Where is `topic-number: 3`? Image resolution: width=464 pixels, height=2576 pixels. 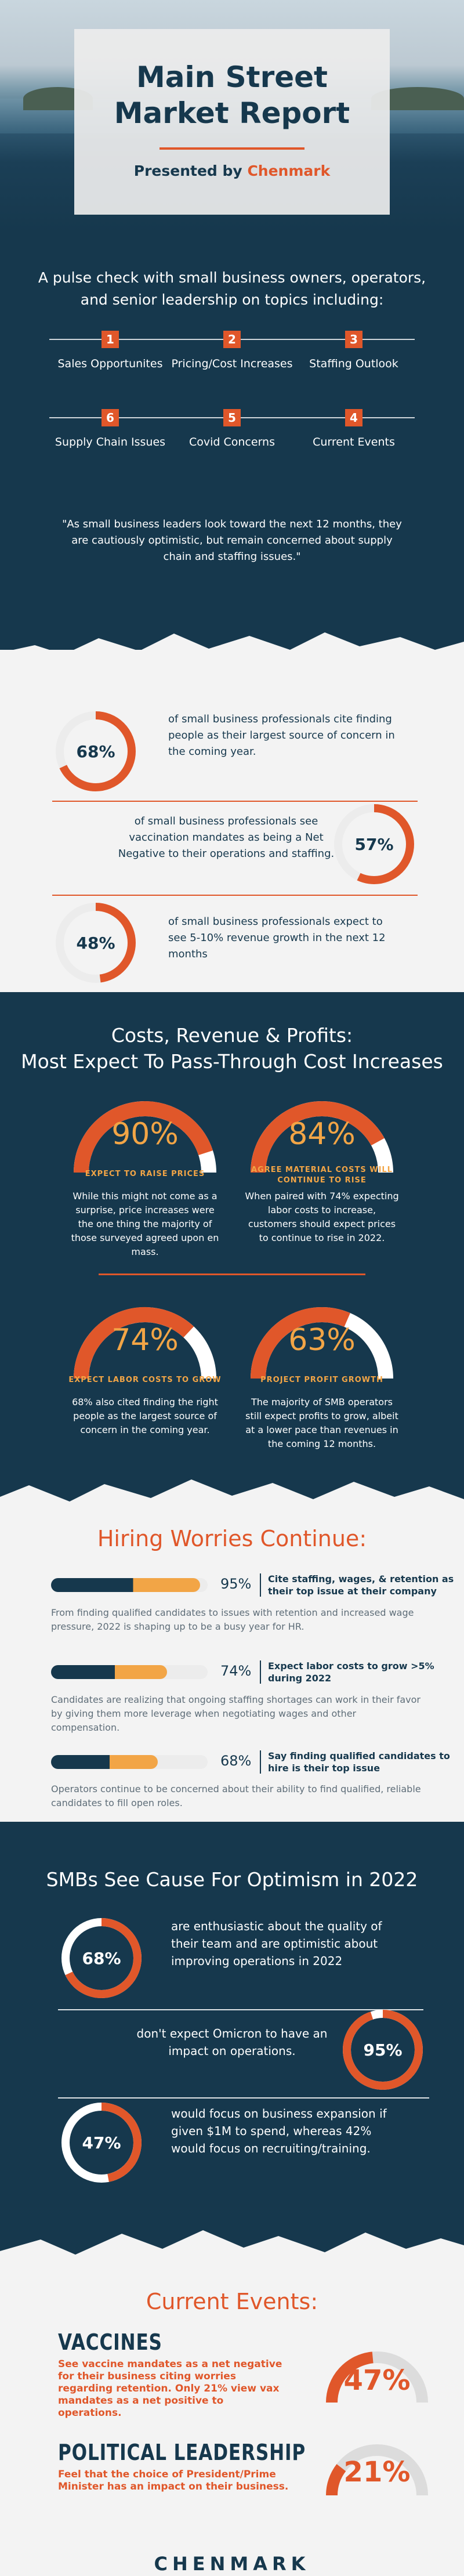
topic-number: 3 is located at coordinates (353, 339).